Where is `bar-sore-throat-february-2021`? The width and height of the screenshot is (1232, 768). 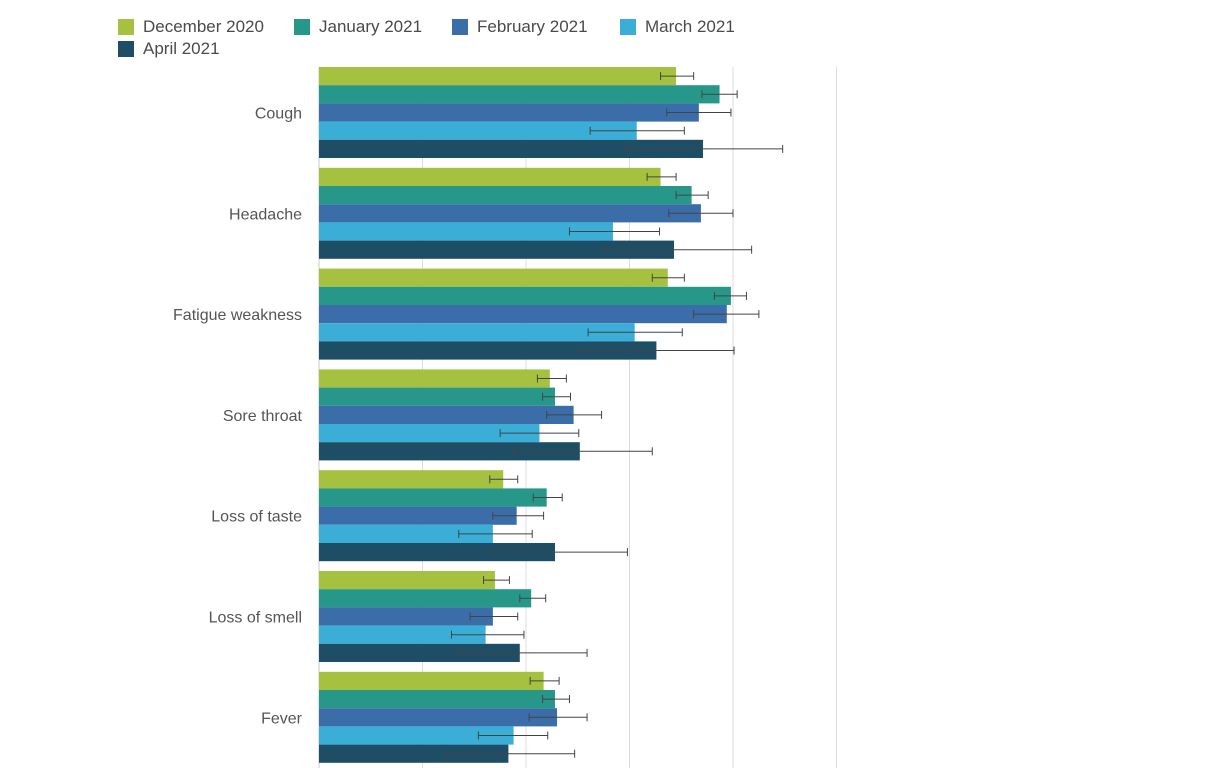 bar-sore-throat-february-2021 is located at coordinates (446, 414).